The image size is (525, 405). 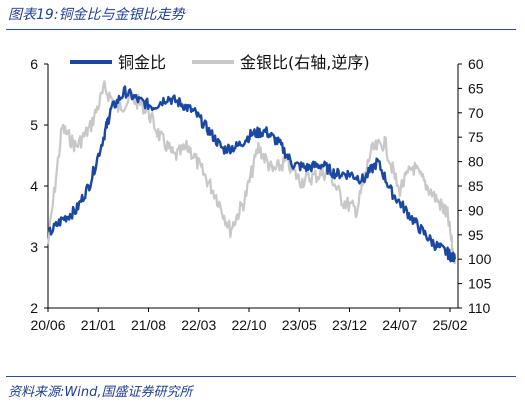 What do you see at coordinates (476, 137) in the screenshot?
I see `right-tick-label: 75` at bounding box center [476, 137].